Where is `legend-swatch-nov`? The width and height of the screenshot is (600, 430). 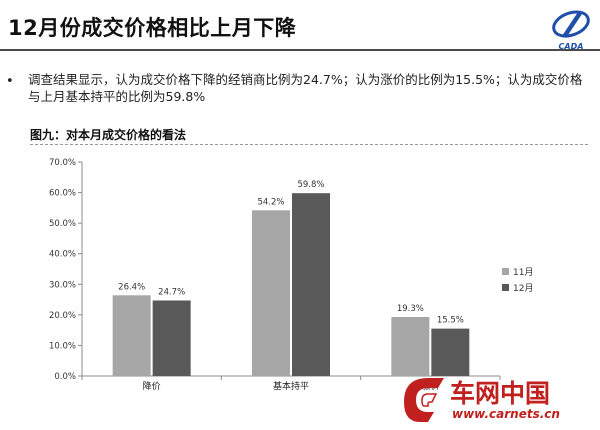 legend-swatch-nov is located at coordinates (505, 271).